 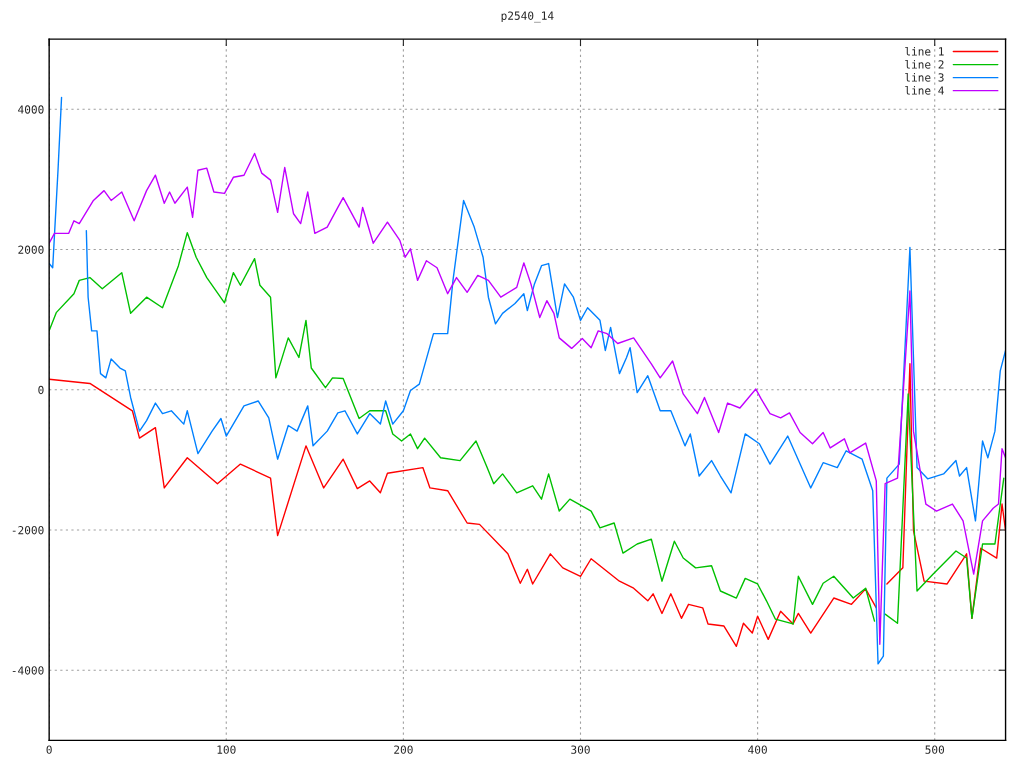 What do you see at coordinates (924, 77) in the screenshot?
I see `legend-label: line 3` at bounding box center [924, 77].